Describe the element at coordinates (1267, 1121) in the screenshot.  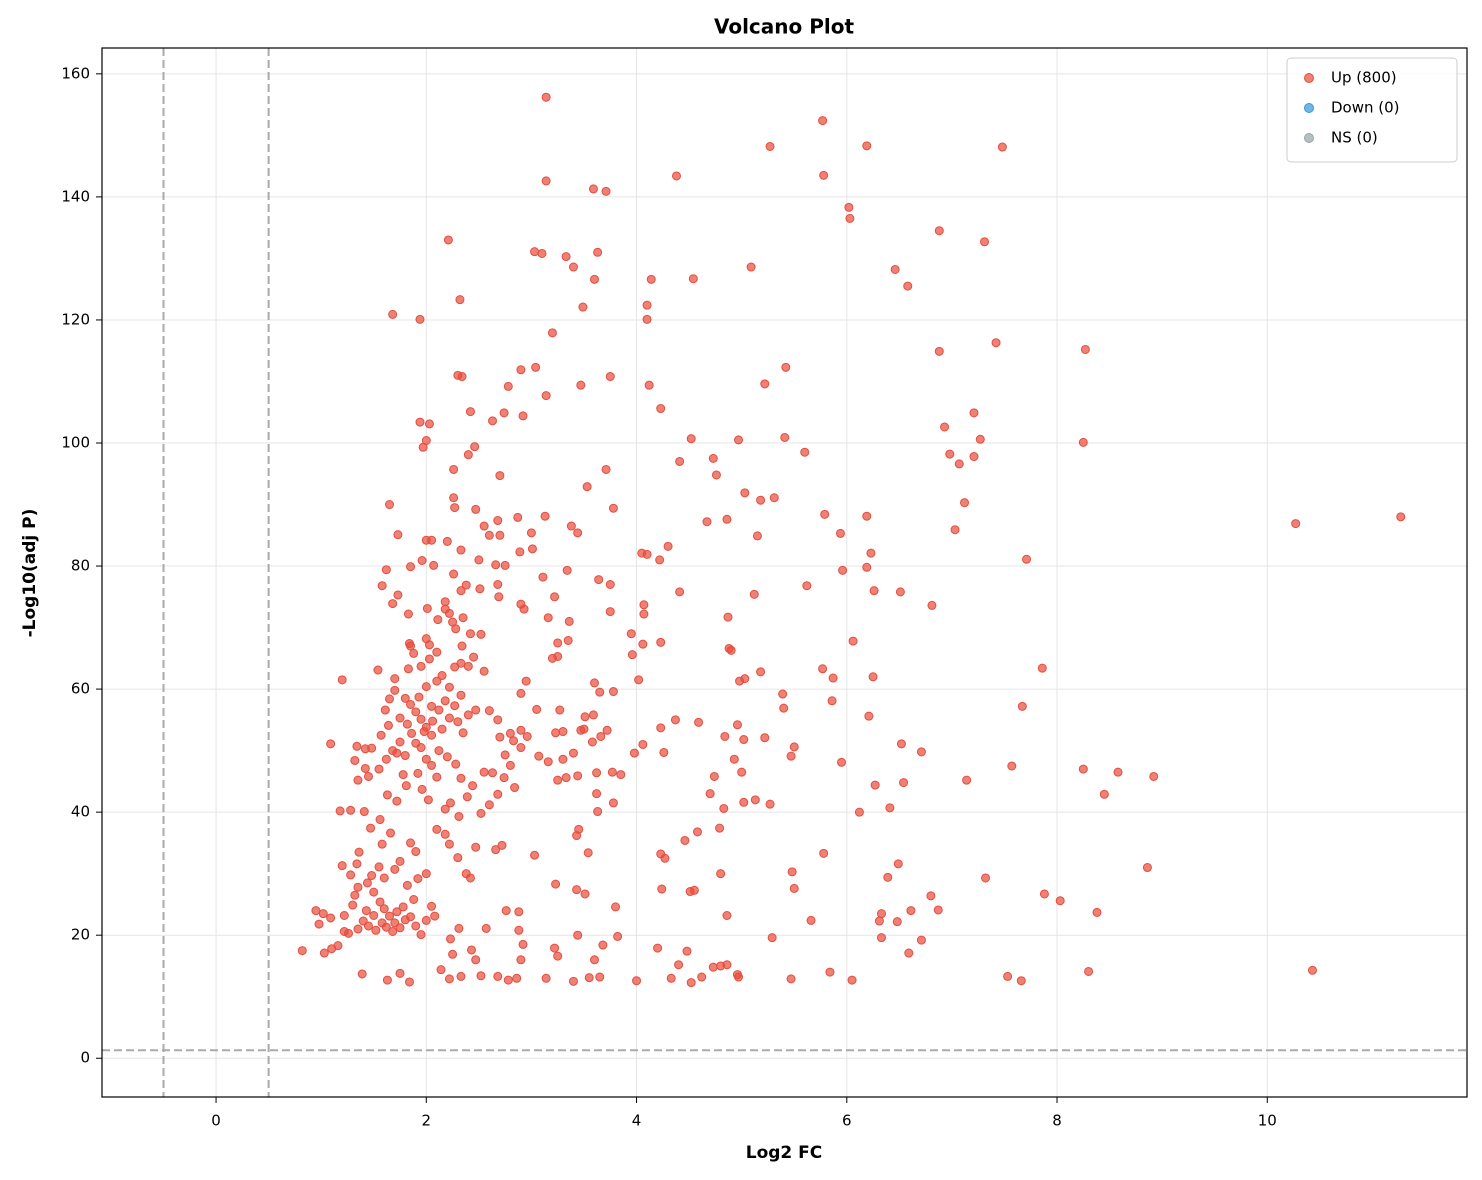
I see `x-tick-label: 10` at that location.